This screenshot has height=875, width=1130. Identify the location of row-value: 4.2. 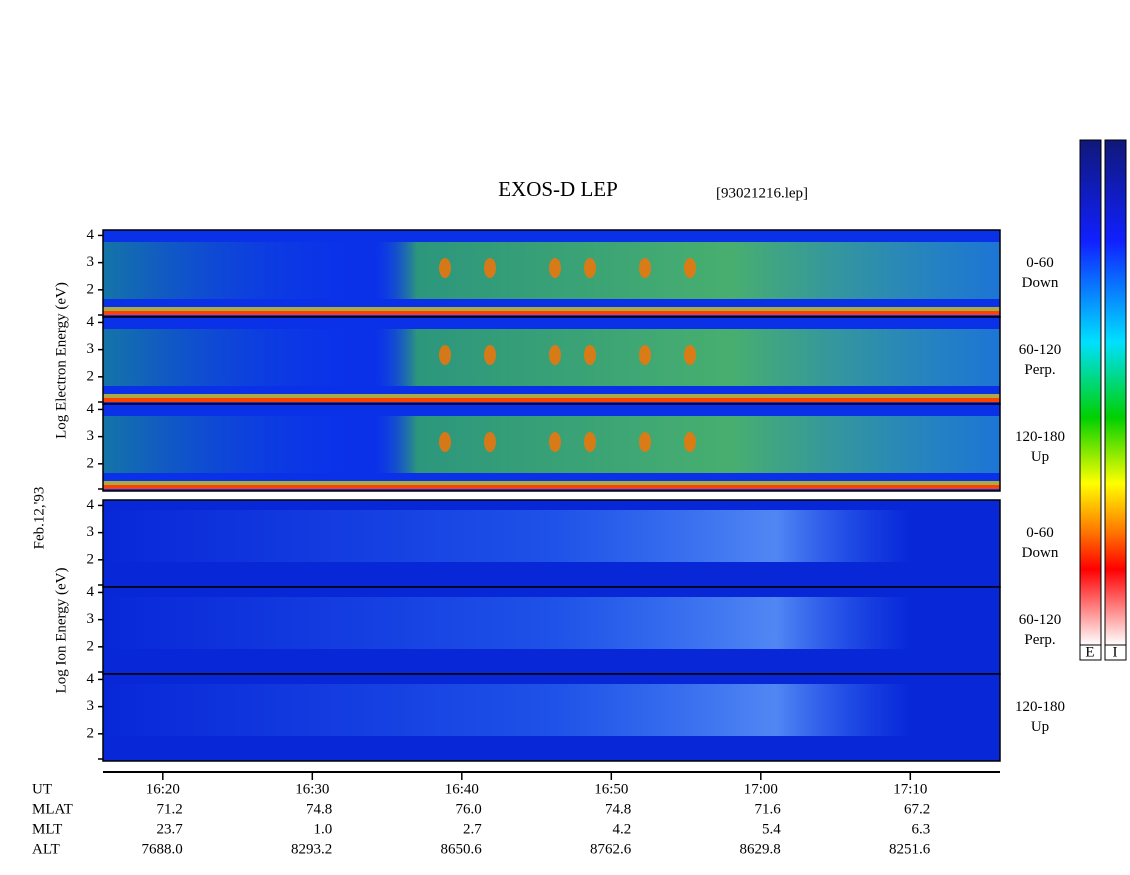
(622, 829).